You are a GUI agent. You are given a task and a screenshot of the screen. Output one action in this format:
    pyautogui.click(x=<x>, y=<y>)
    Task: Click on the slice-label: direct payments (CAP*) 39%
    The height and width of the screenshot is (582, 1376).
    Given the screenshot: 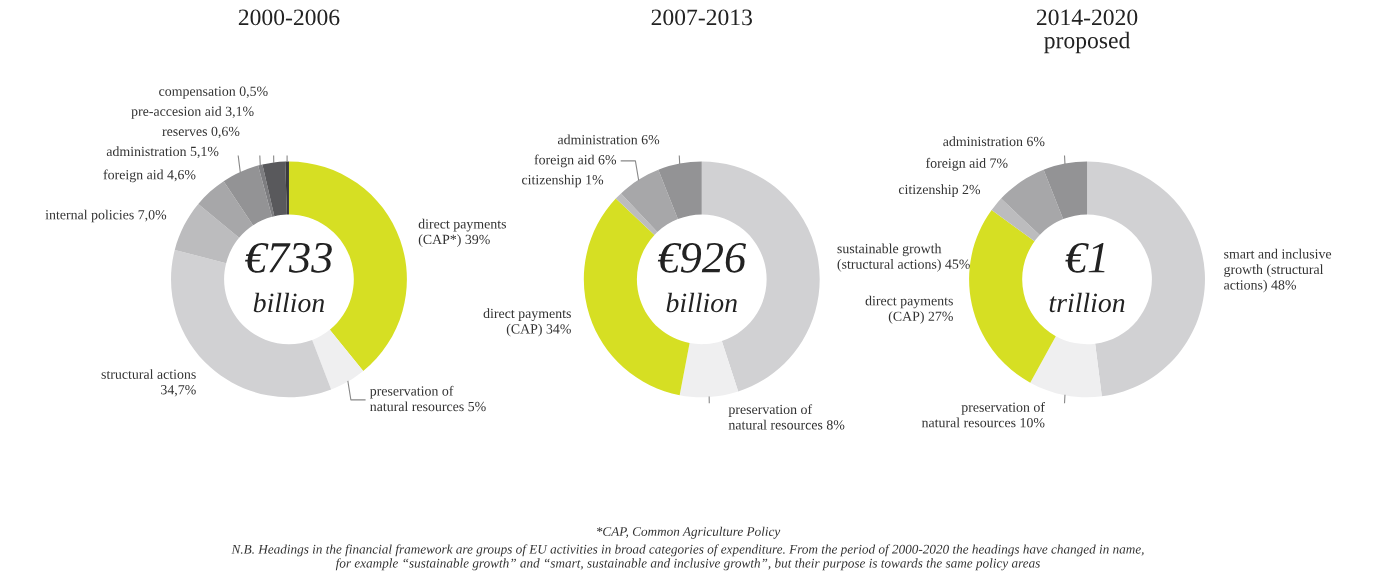 What is the action you would take?
    pyautogui.click(x=462, y=232)
    